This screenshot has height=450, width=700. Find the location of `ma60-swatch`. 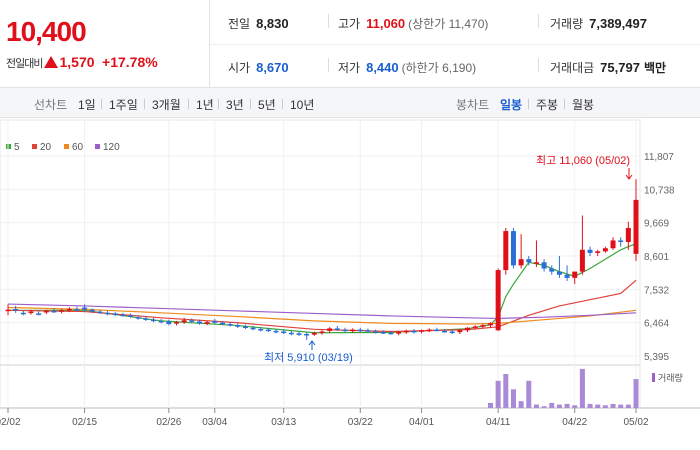

ma60-swatch is located at coordinates (66, 146).